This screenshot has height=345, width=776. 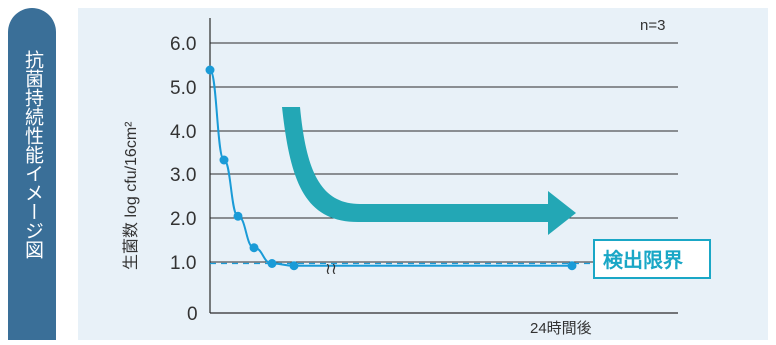 I want to click on trend-arrow-icon, so click(x=429, y=171).